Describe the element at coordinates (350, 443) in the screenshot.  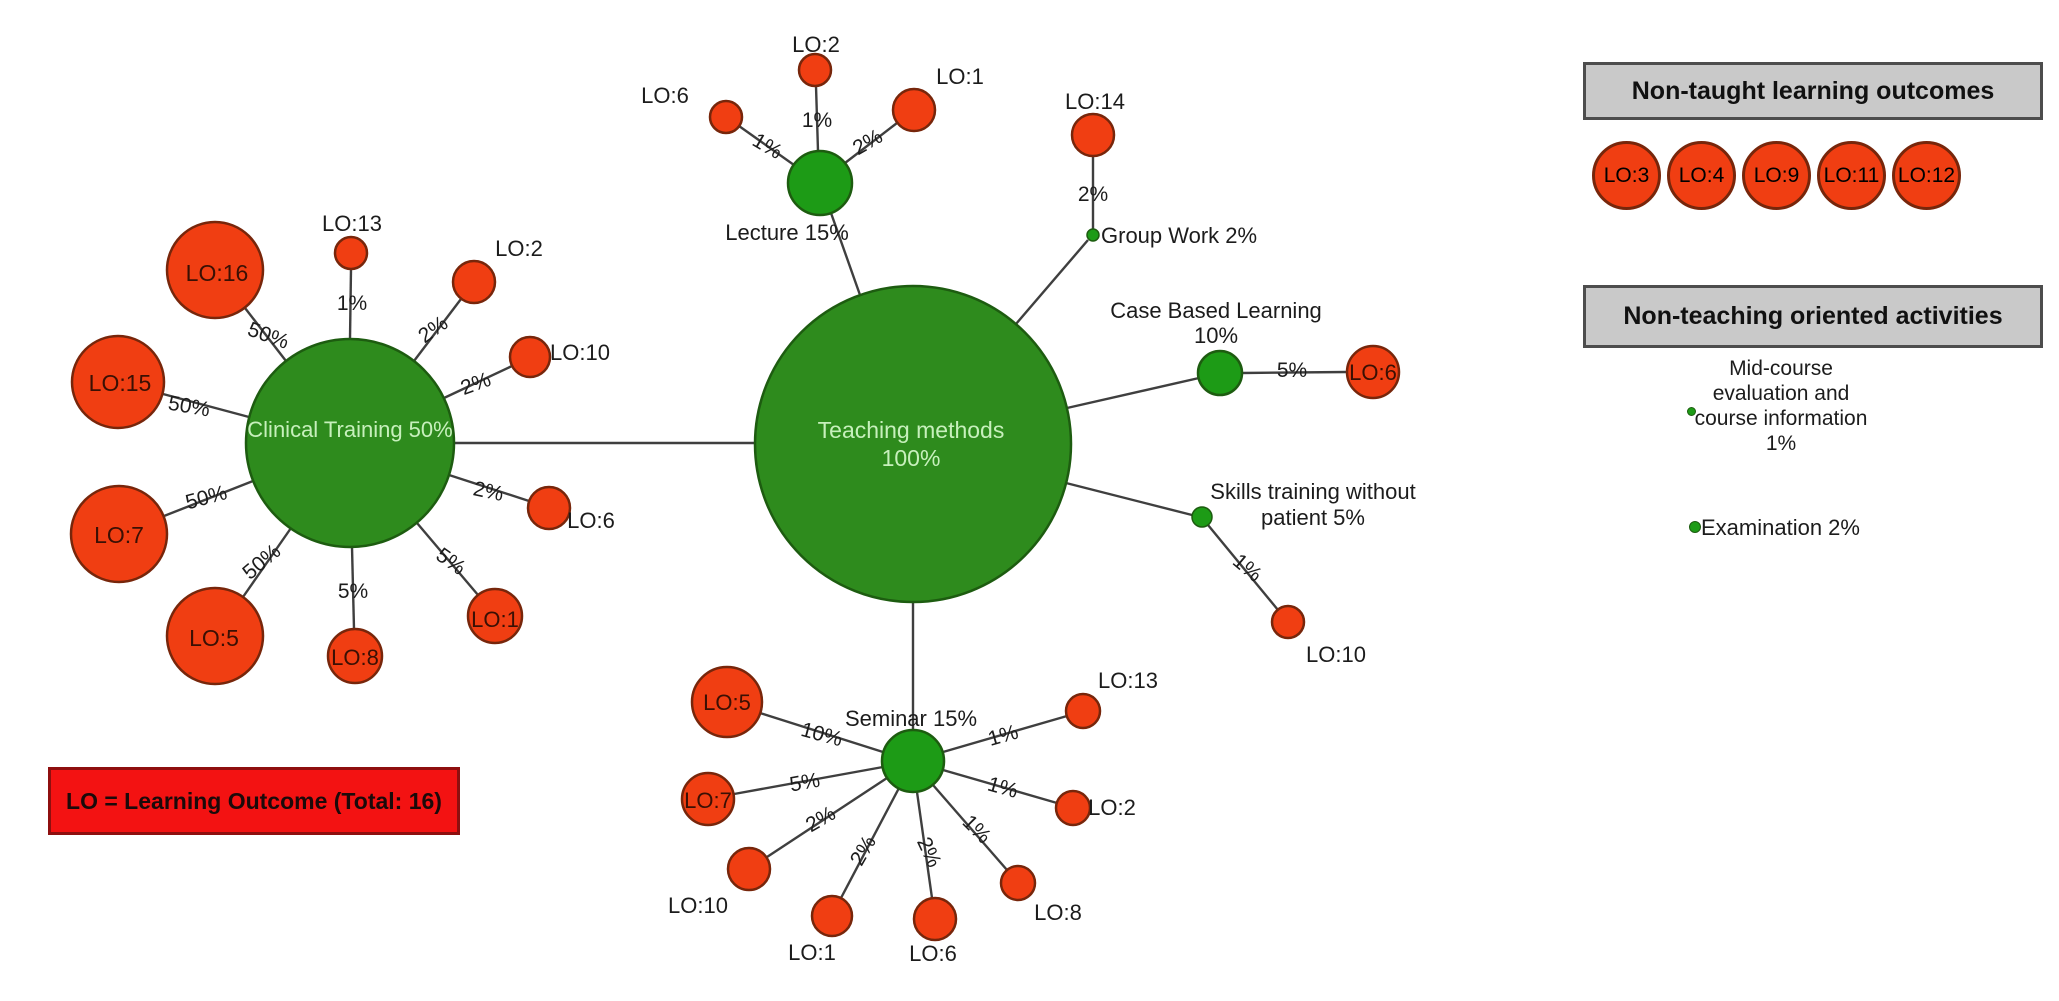
I see `node-clinical` at that location.